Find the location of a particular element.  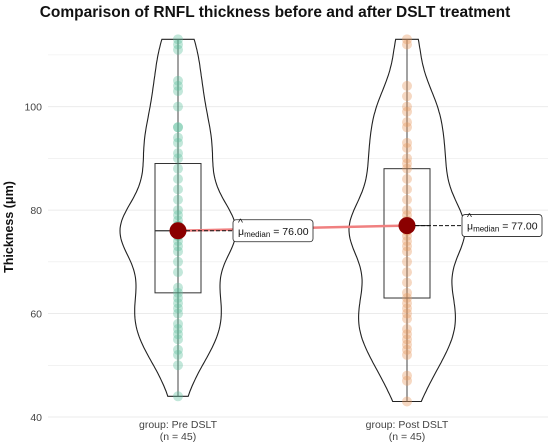

median-annotations: μmedian = 76.00^ μmedian = 77.00^ is located at coordinates (364, 227).